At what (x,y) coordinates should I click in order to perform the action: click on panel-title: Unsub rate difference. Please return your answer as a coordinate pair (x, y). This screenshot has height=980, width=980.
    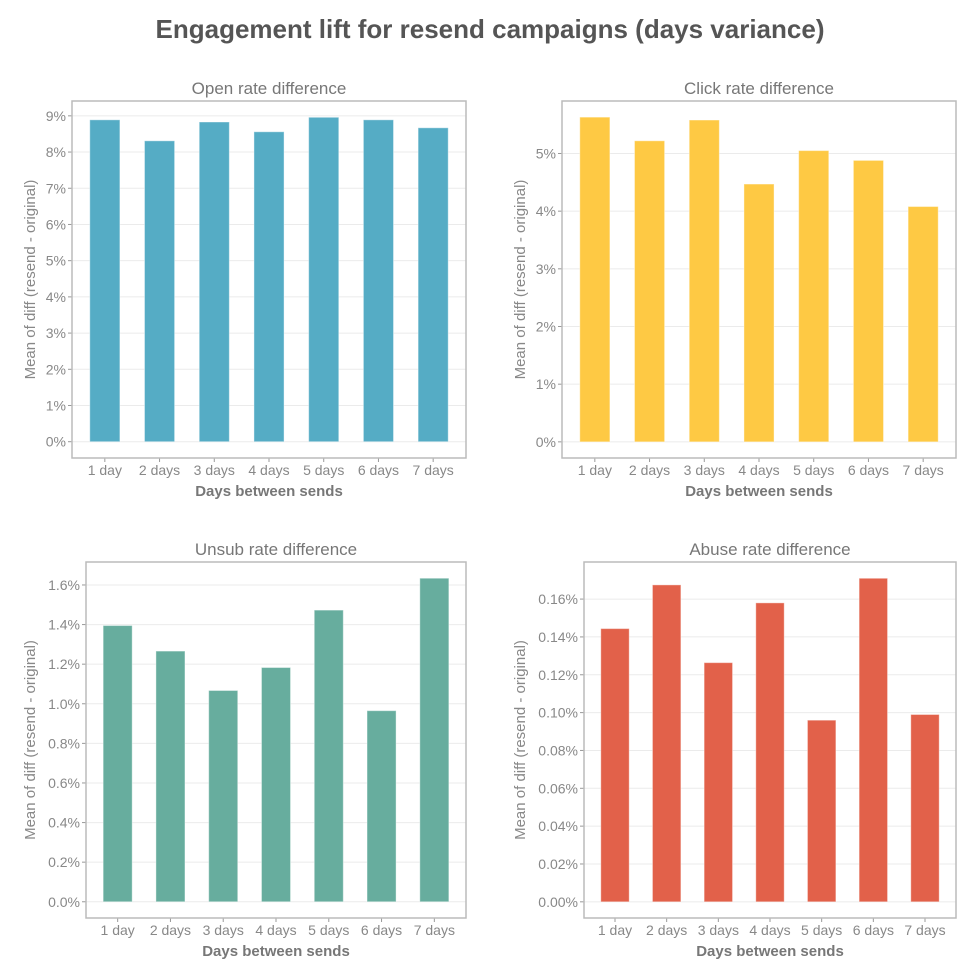
    Looking at the image, I should click on (276, 549).